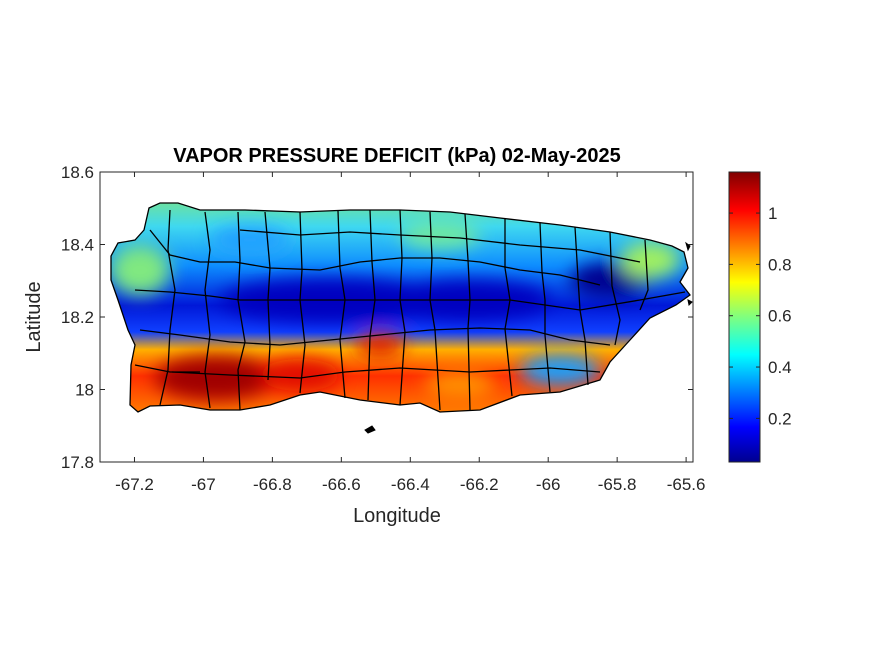 This screenshot has height=656, width=875. I want to click on colorbar, so click(744, 317).